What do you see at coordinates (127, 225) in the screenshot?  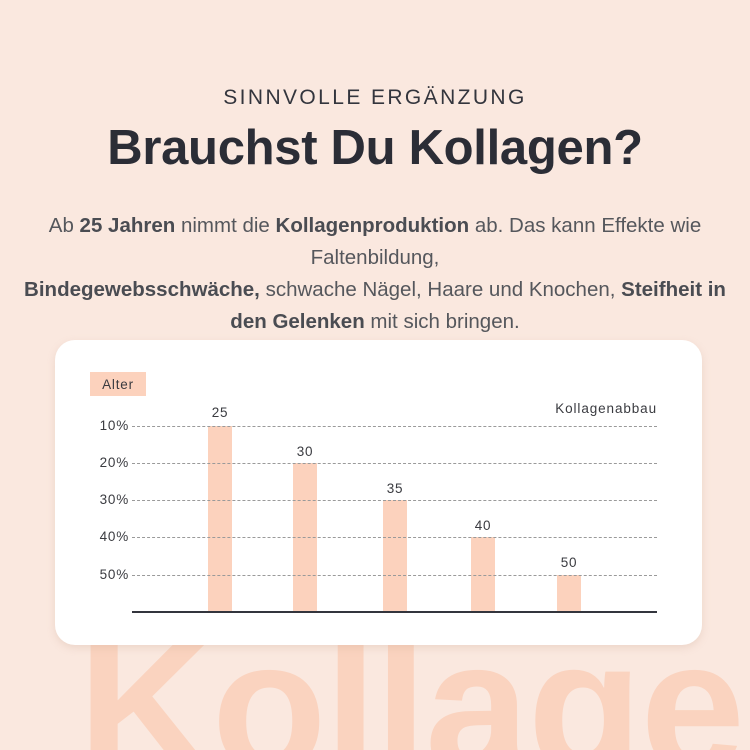 I see `intro-bold-age: 25 Jahren` at bounding box center [127, 225].